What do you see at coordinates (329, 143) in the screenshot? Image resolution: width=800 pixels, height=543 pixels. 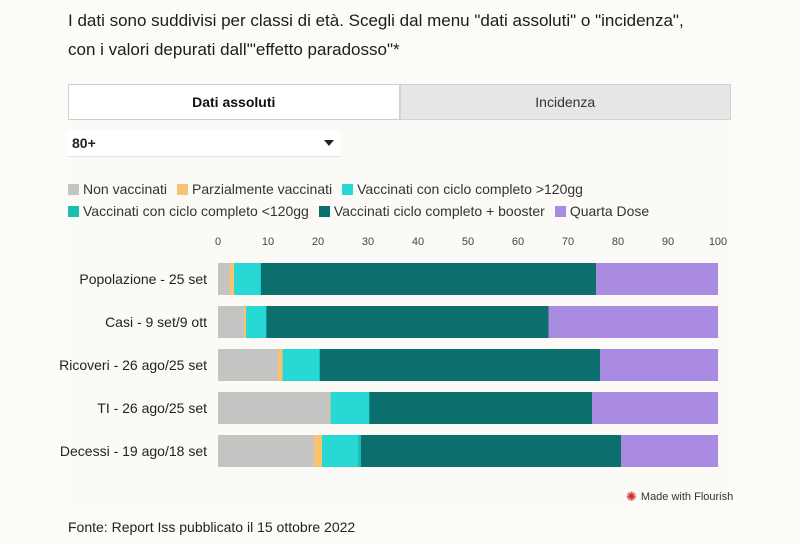 I see `chevron-down-icon` at bounding box center [329, 143].